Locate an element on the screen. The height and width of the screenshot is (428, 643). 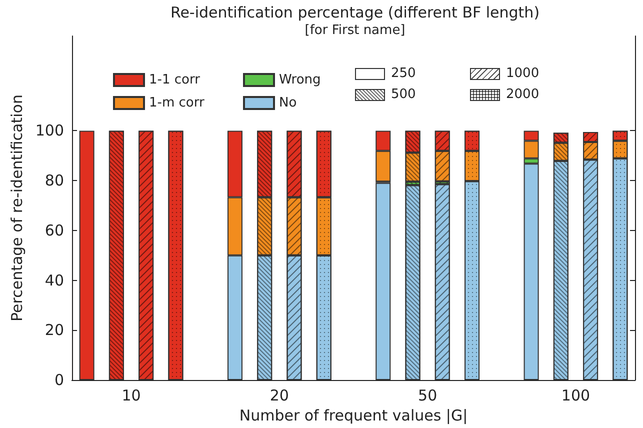
annotation: 2000 is located at coordinates (523, 94).